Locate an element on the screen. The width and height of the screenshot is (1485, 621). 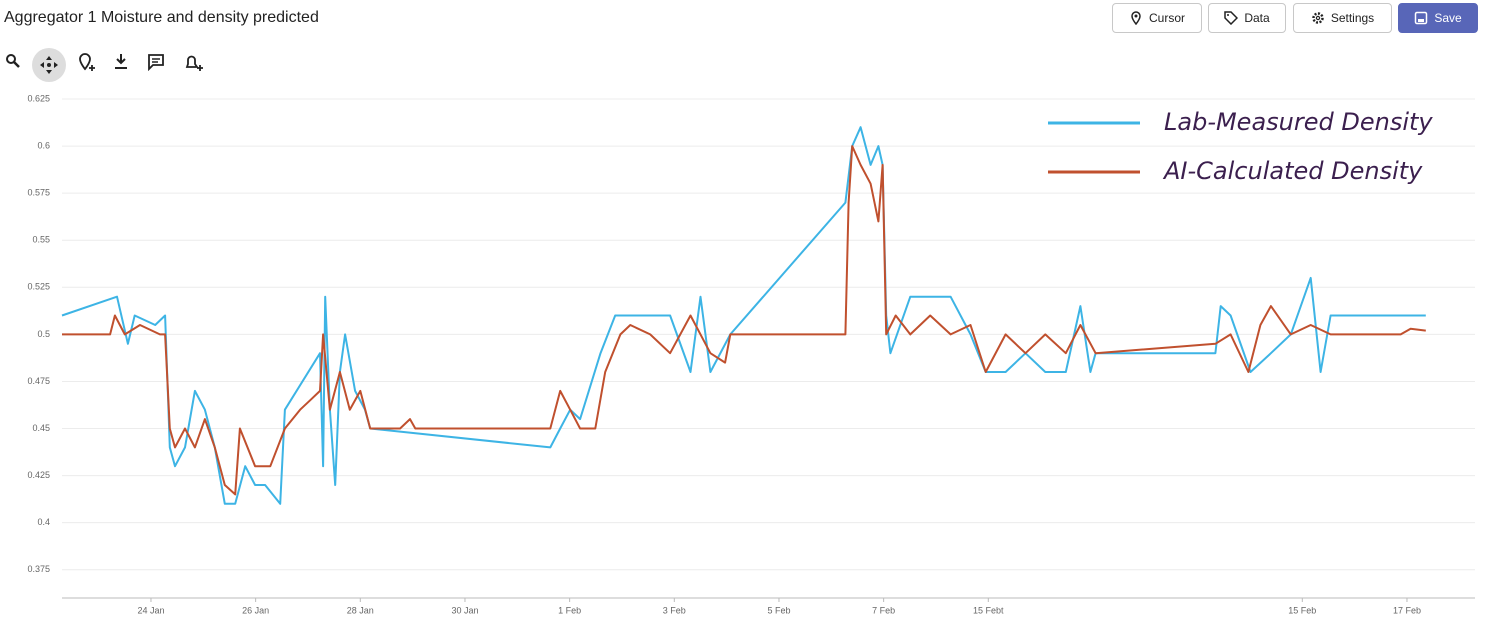
add-alert-tool is located at coordinates (194, 63).